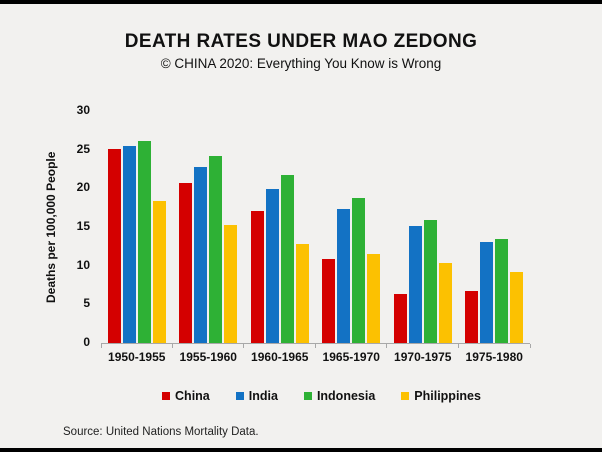  I want to click on legend-item-philippines: Philippines, so click(441, 396).